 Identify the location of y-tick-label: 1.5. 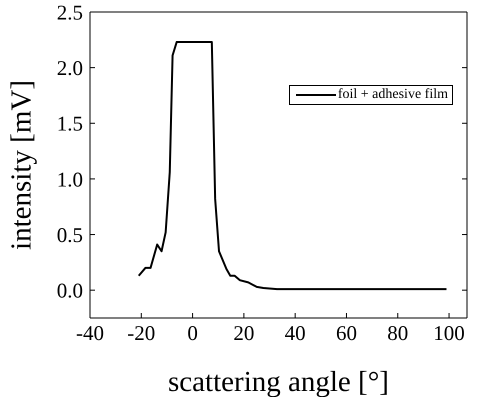
(69, 124).